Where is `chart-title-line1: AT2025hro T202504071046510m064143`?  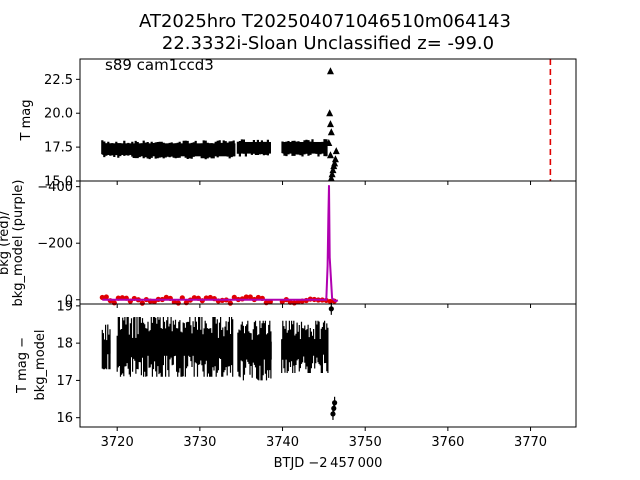 chart-title-line1: AT2025hro T202504071046510m064143 is located at coordinates (325, 21).